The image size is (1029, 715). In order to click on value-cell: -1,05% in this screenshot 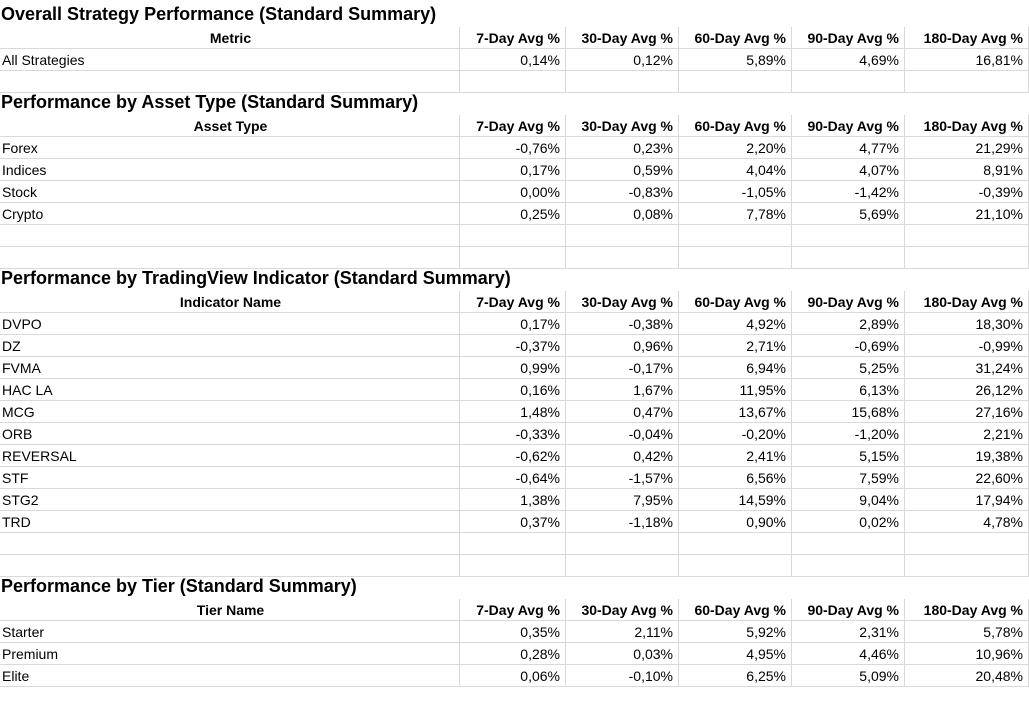, I will do `click(735, 191)`.